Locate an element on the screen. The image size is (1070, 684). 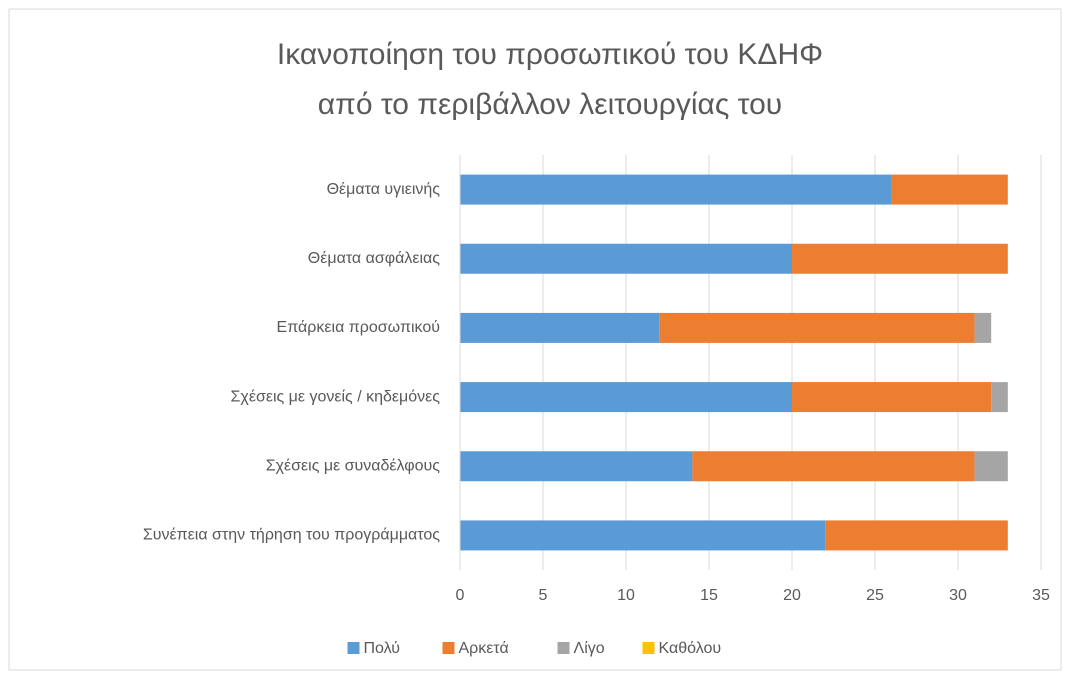
y-tick-label: Θέματα ασφάλειας is located at coordinates (374, 258).